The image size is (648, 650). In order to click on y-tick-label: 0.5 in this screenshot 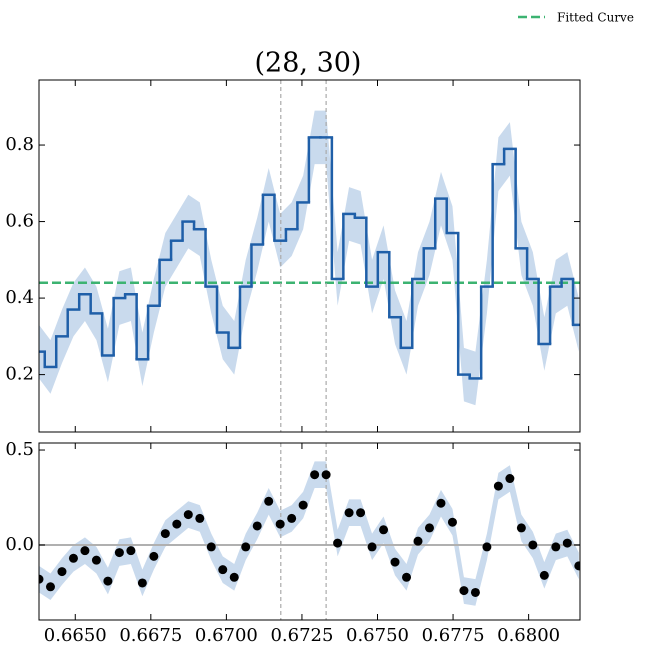, I will do `click(19, 449)`.